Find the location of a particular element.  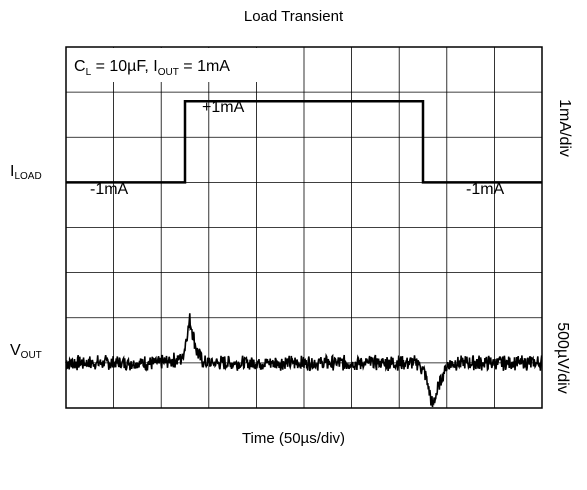

vout-scale-label: 500µV/div is located at coordinates (562, 358).